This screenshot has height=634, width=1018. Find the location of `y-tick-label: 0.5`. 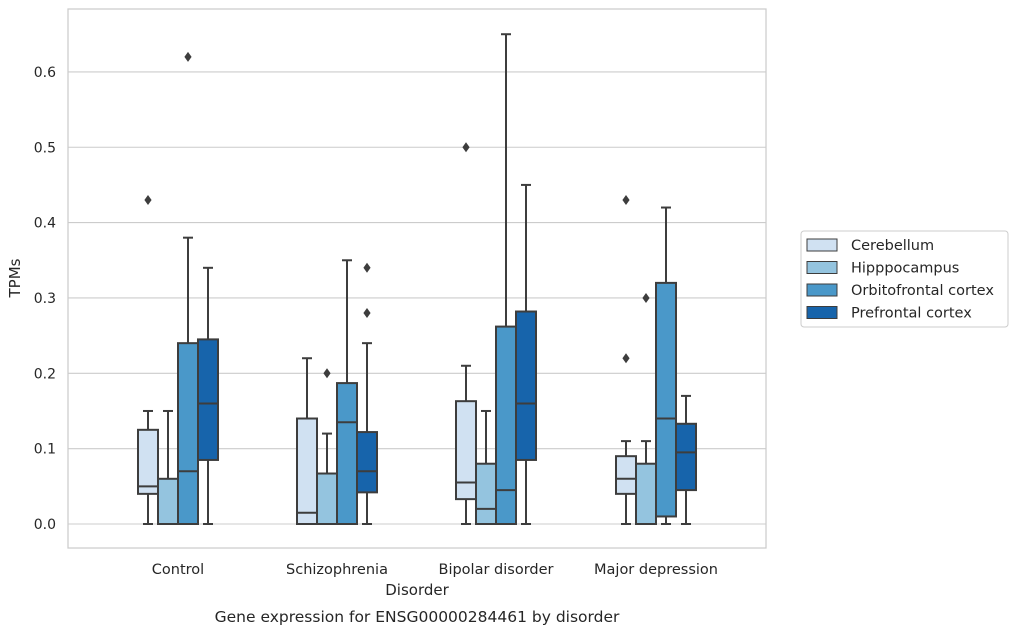

y-tick-label: 0.5 is located at coordinates (45, 148).